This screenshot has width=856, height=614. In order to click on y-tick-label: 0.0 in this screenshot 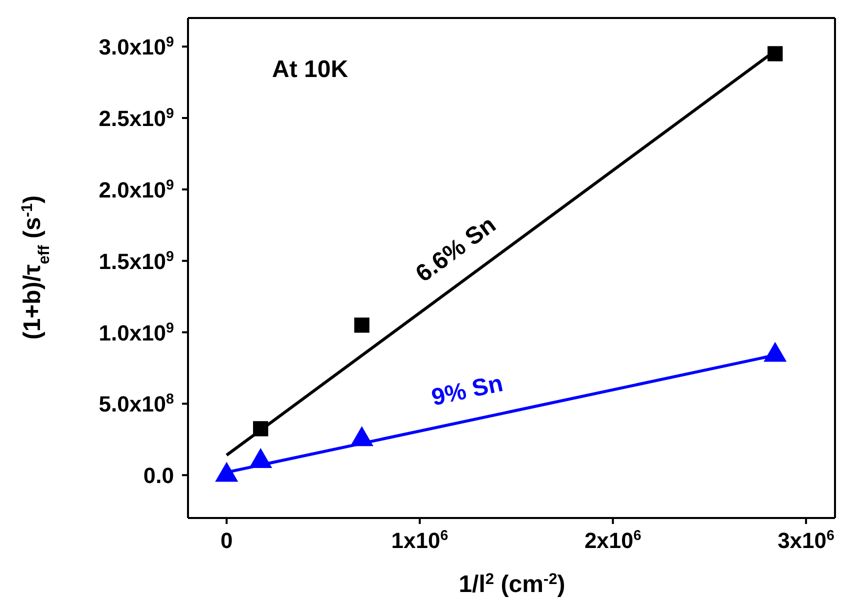, I will do `click(158, 475)`.